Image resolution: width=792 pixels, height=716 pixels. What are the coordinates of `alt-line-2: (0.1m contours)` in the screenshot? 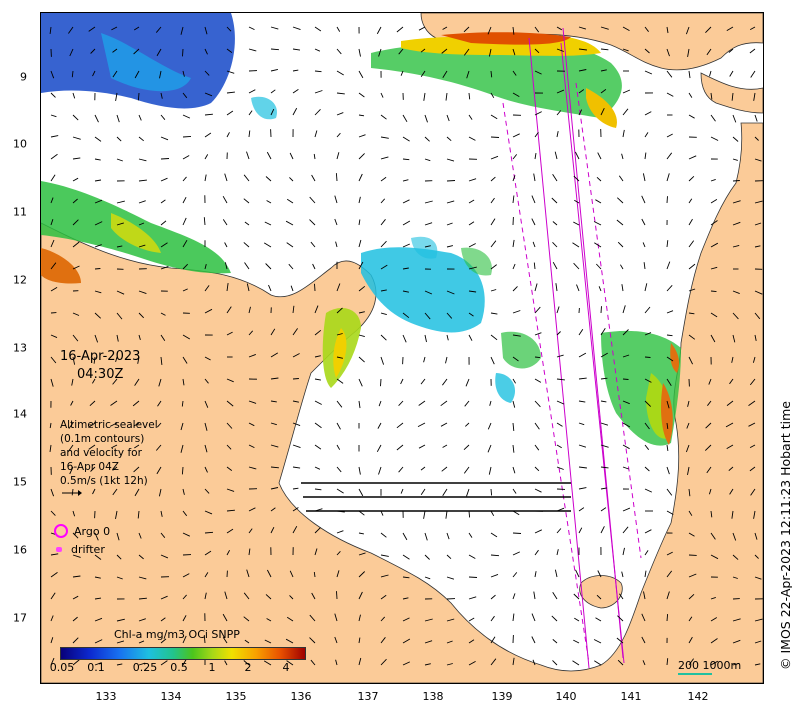 It's located at (102, 439).